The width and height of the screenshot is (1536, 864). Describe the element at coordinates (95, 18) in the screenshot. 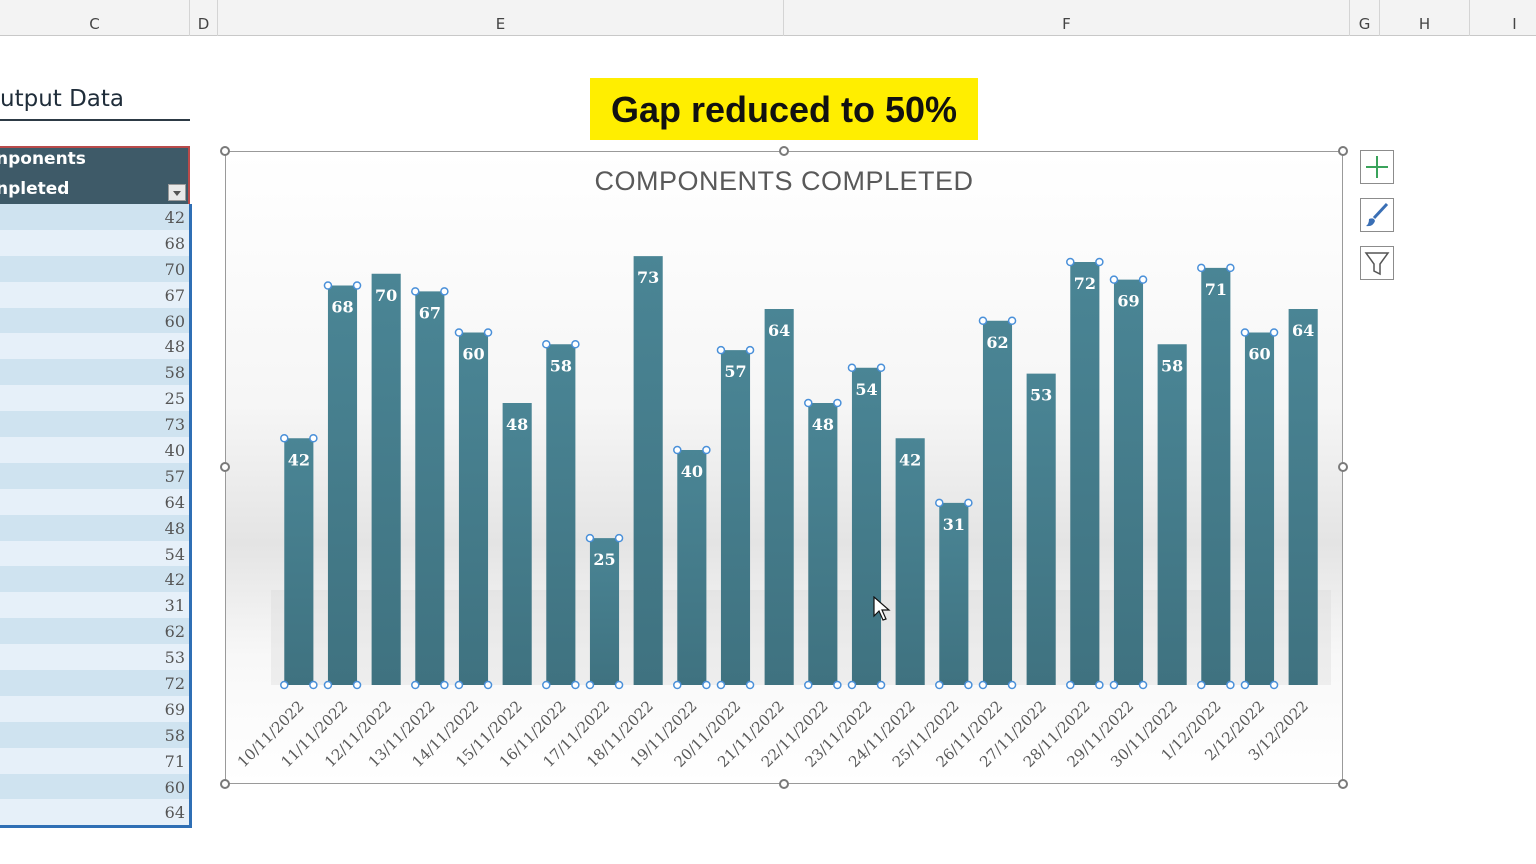

I see `column-header-c: C` at that location.